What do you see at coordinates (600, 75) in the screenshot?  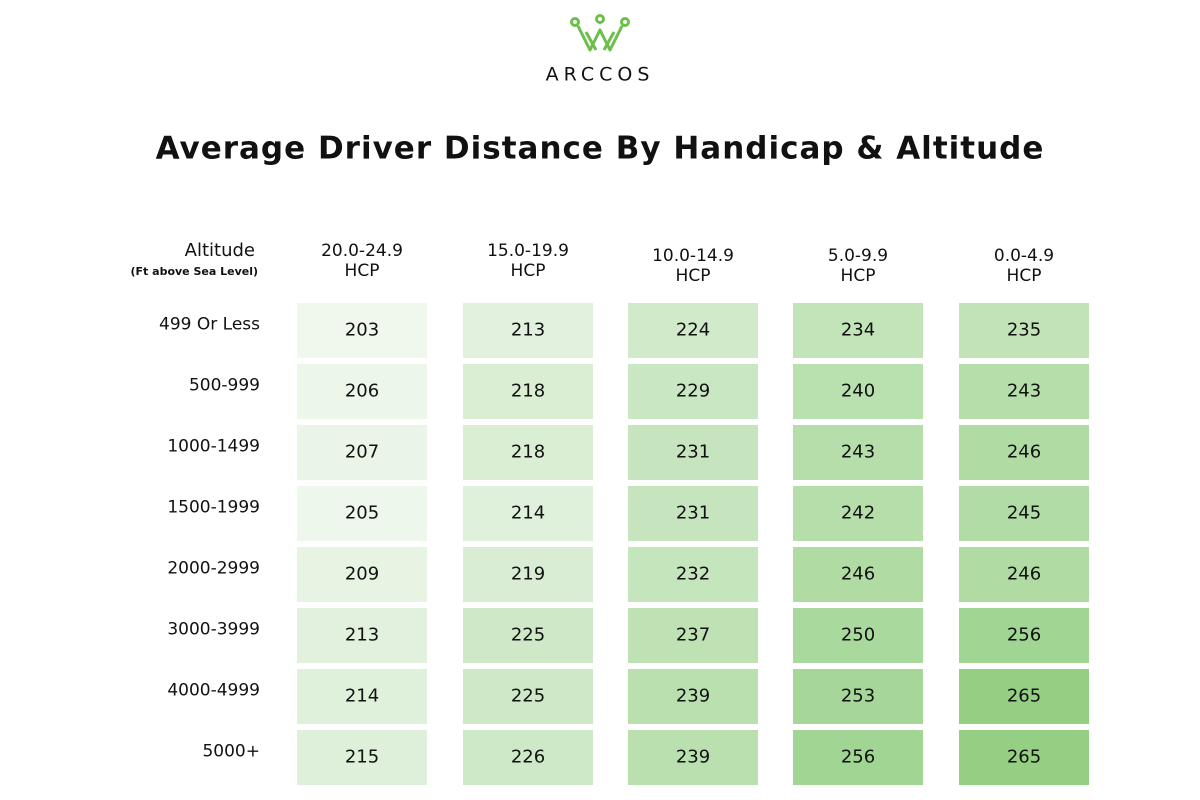 I see `brand: ARCCOS` at bounding box center [600, 75].